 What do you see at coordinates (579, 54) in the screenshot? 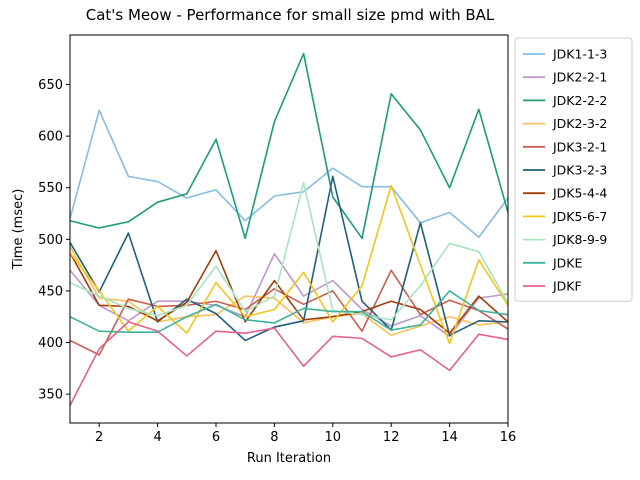
I see `legend-entry-label: JDK1-1-3` at bounding box center [579, 54].